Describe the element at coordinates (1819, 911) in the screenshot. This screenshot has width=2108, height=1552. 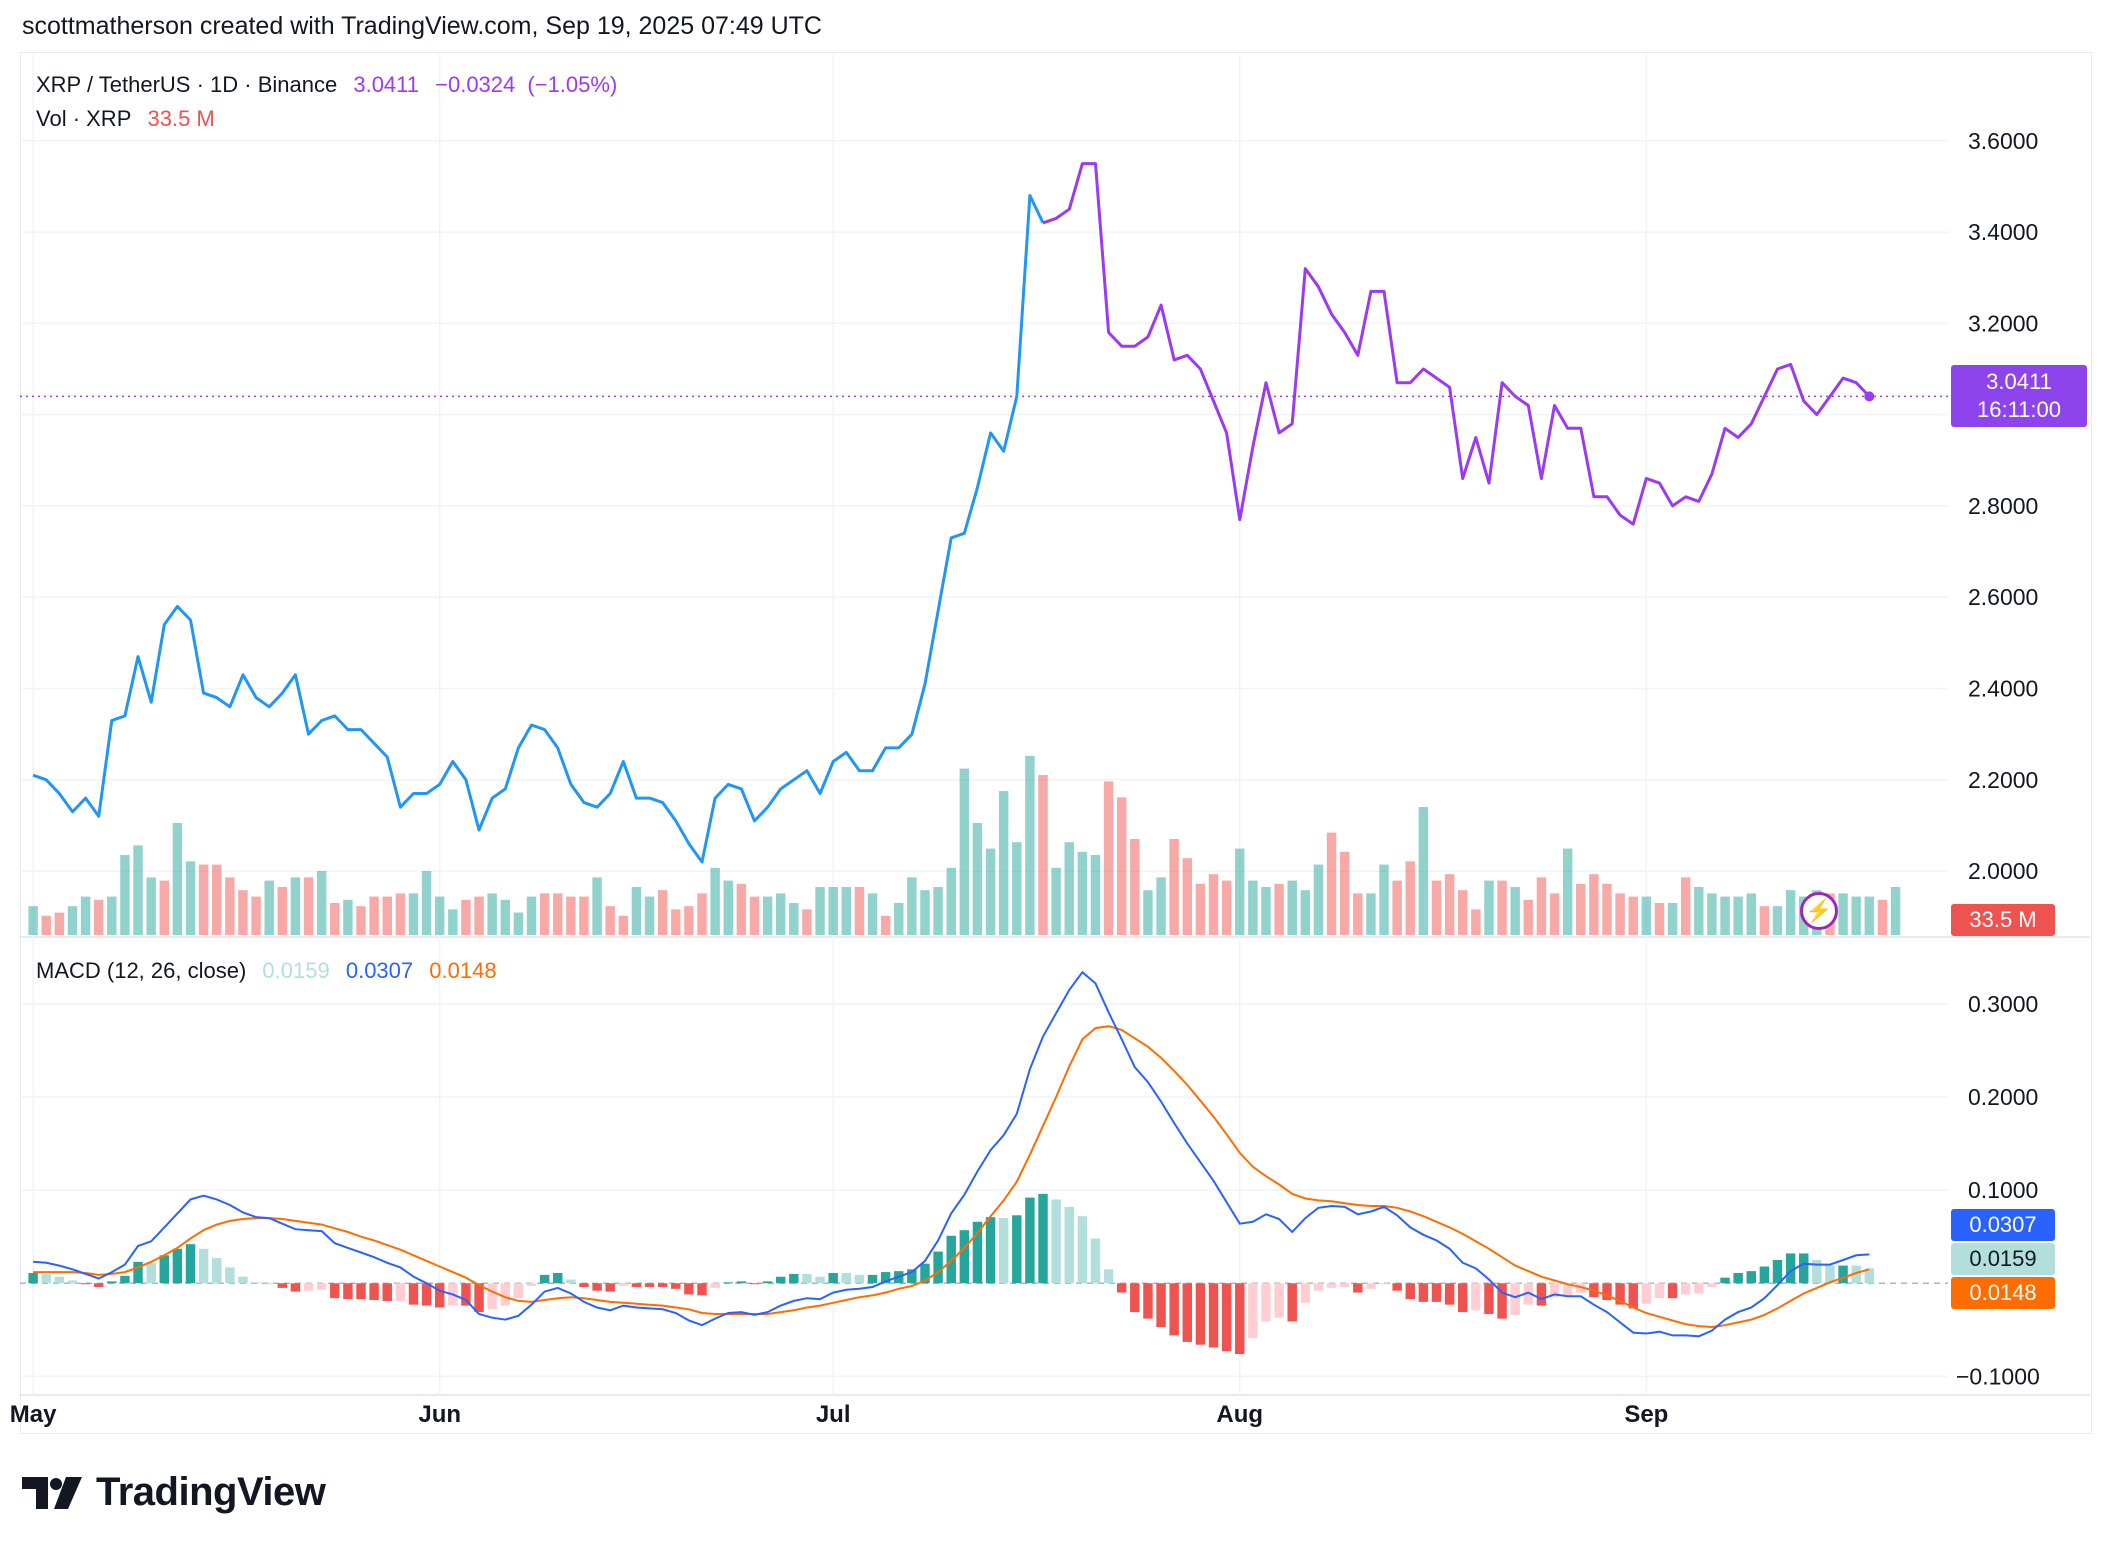
I see `lightning-bolt-icon: ⚡` at that location.